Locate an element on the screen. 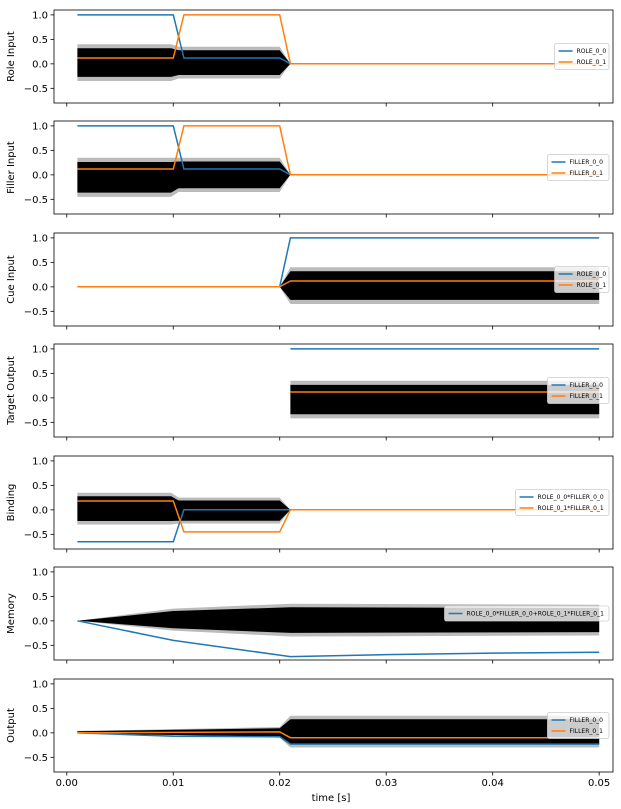  y-axis-label: Cue Input is located at coordinates (11, 279).